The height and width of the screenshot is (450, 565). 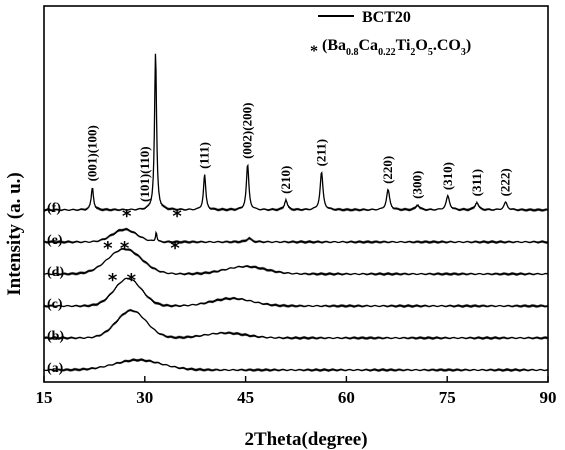 I want to click on peak-label: (311), so click(x=476, y=182).